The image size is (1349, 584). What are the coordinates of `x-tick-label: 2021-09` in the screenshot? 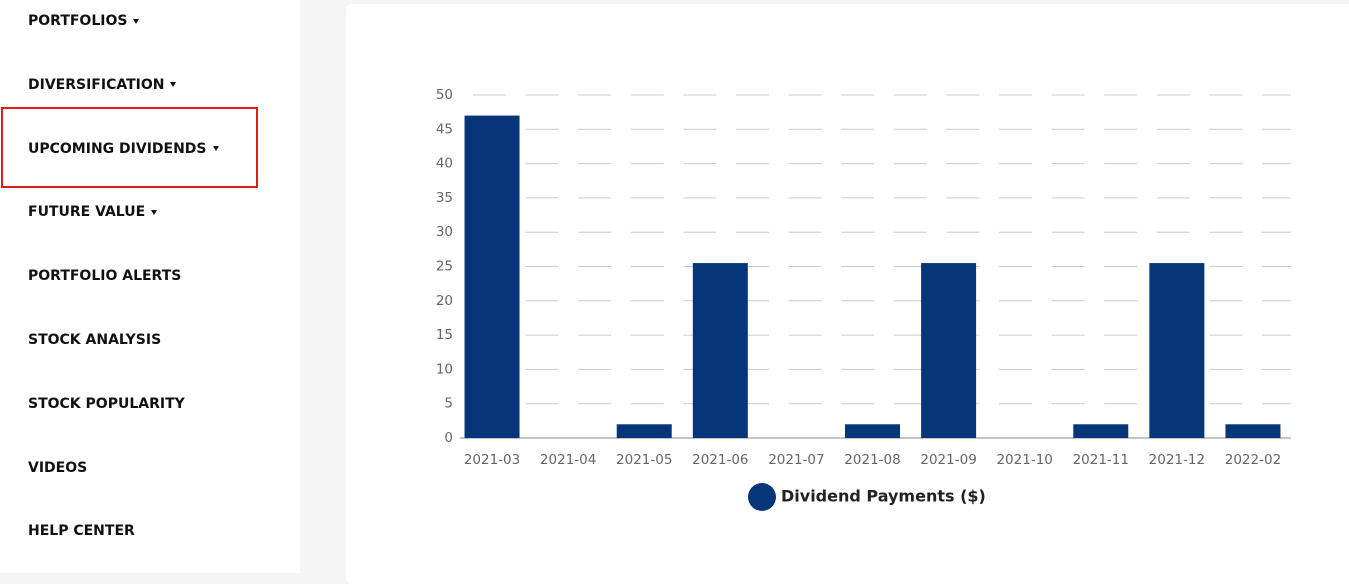 It's located at (948, 460).